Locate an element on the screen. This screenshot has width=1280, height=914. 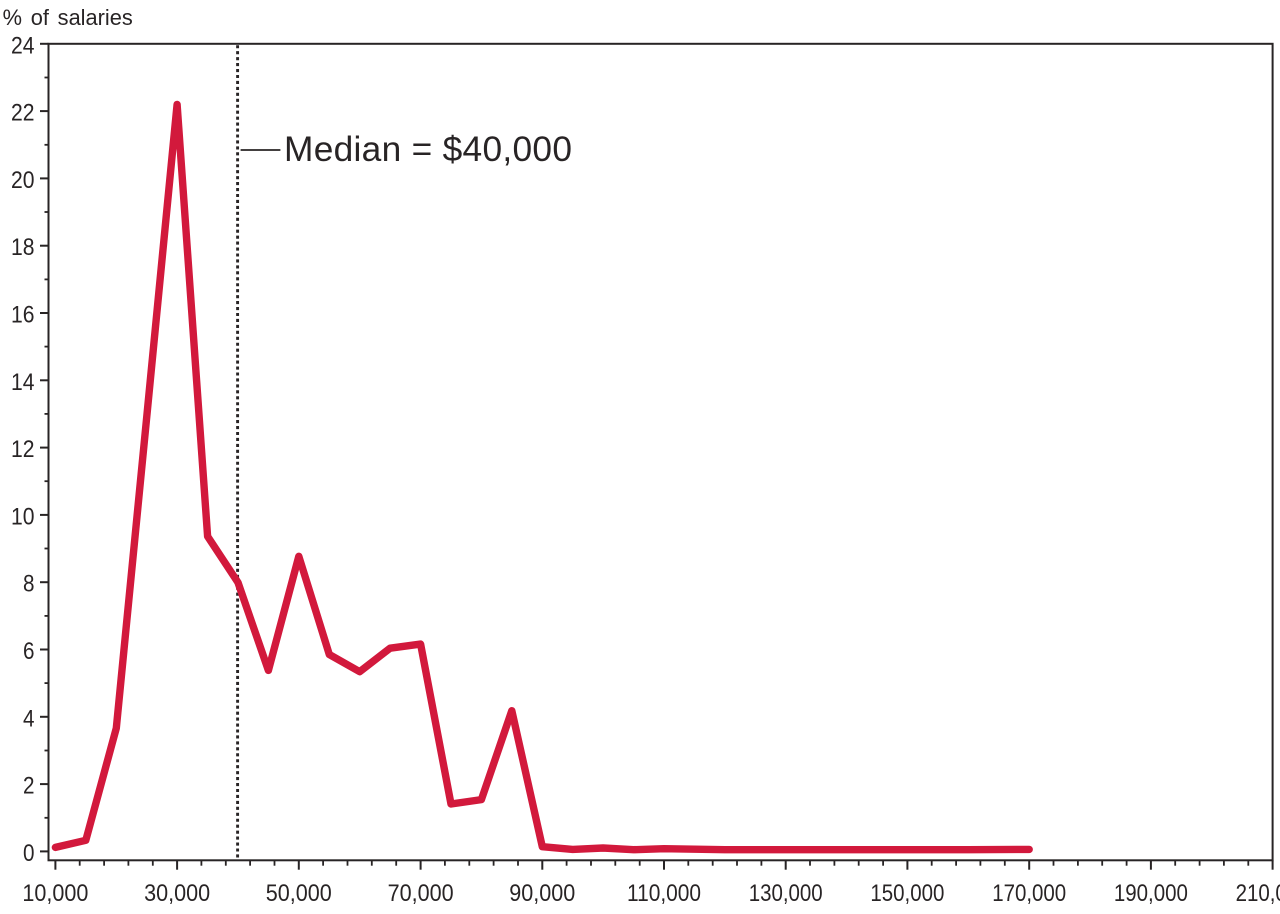
svg-text: 130,000 is located at coordinates (786, 893).